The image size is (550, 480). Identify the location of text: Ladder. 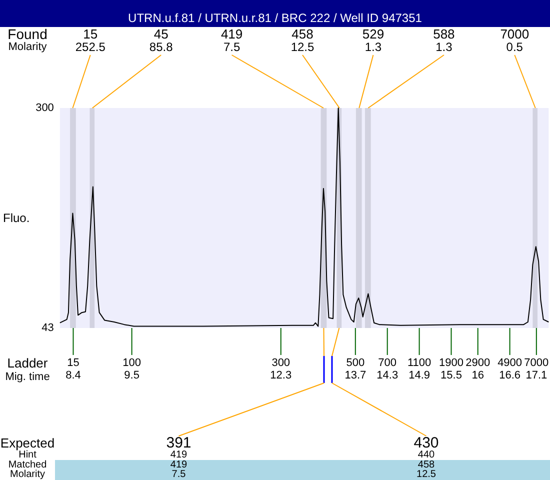
(27, 363).